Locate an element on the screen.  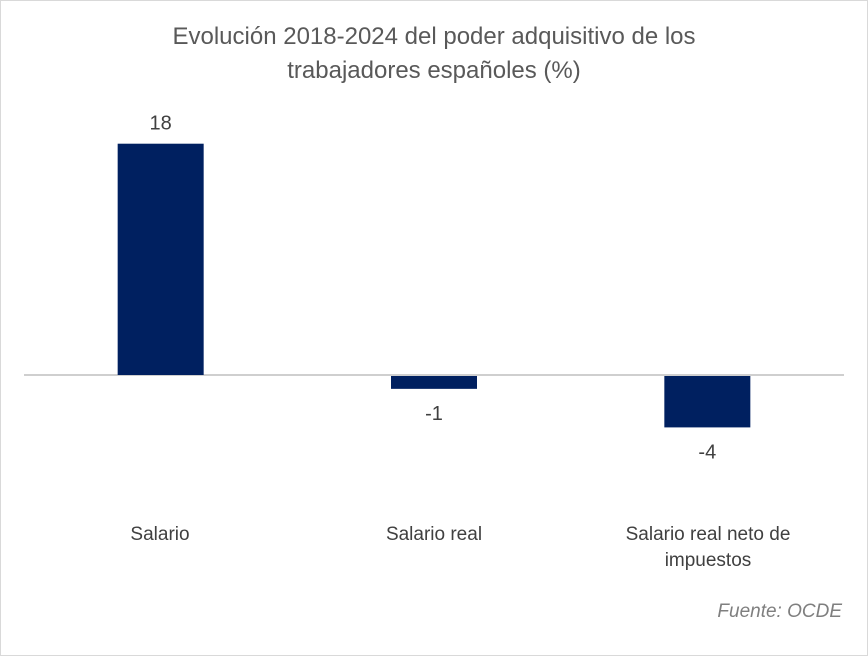
data-label-1: -1 is located at coordinates (434, 414).